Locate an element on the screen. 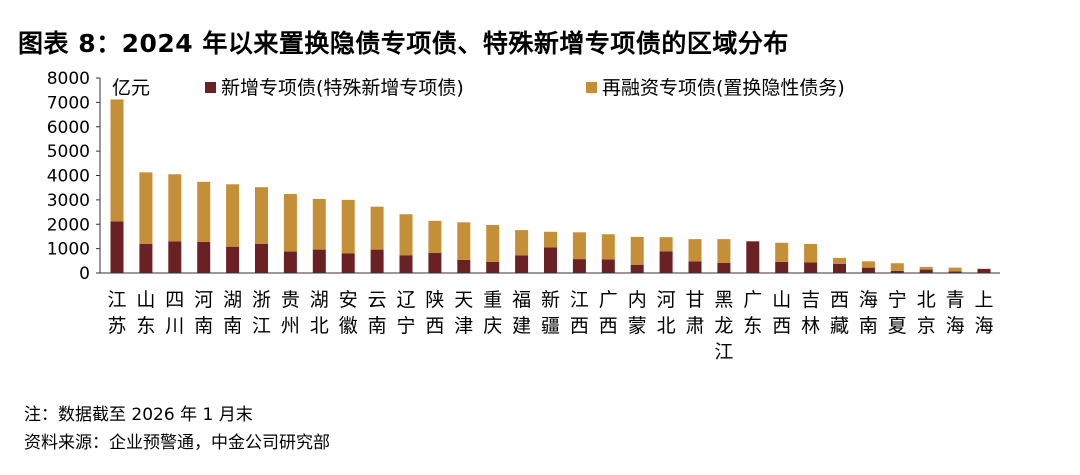 The image size is (1080, 475). x-tick-label: 河北 is located at coordinates (666, 313).